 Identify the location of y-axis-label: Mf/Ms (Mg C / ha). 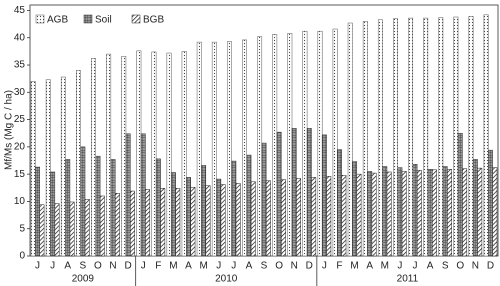
(9, 130).